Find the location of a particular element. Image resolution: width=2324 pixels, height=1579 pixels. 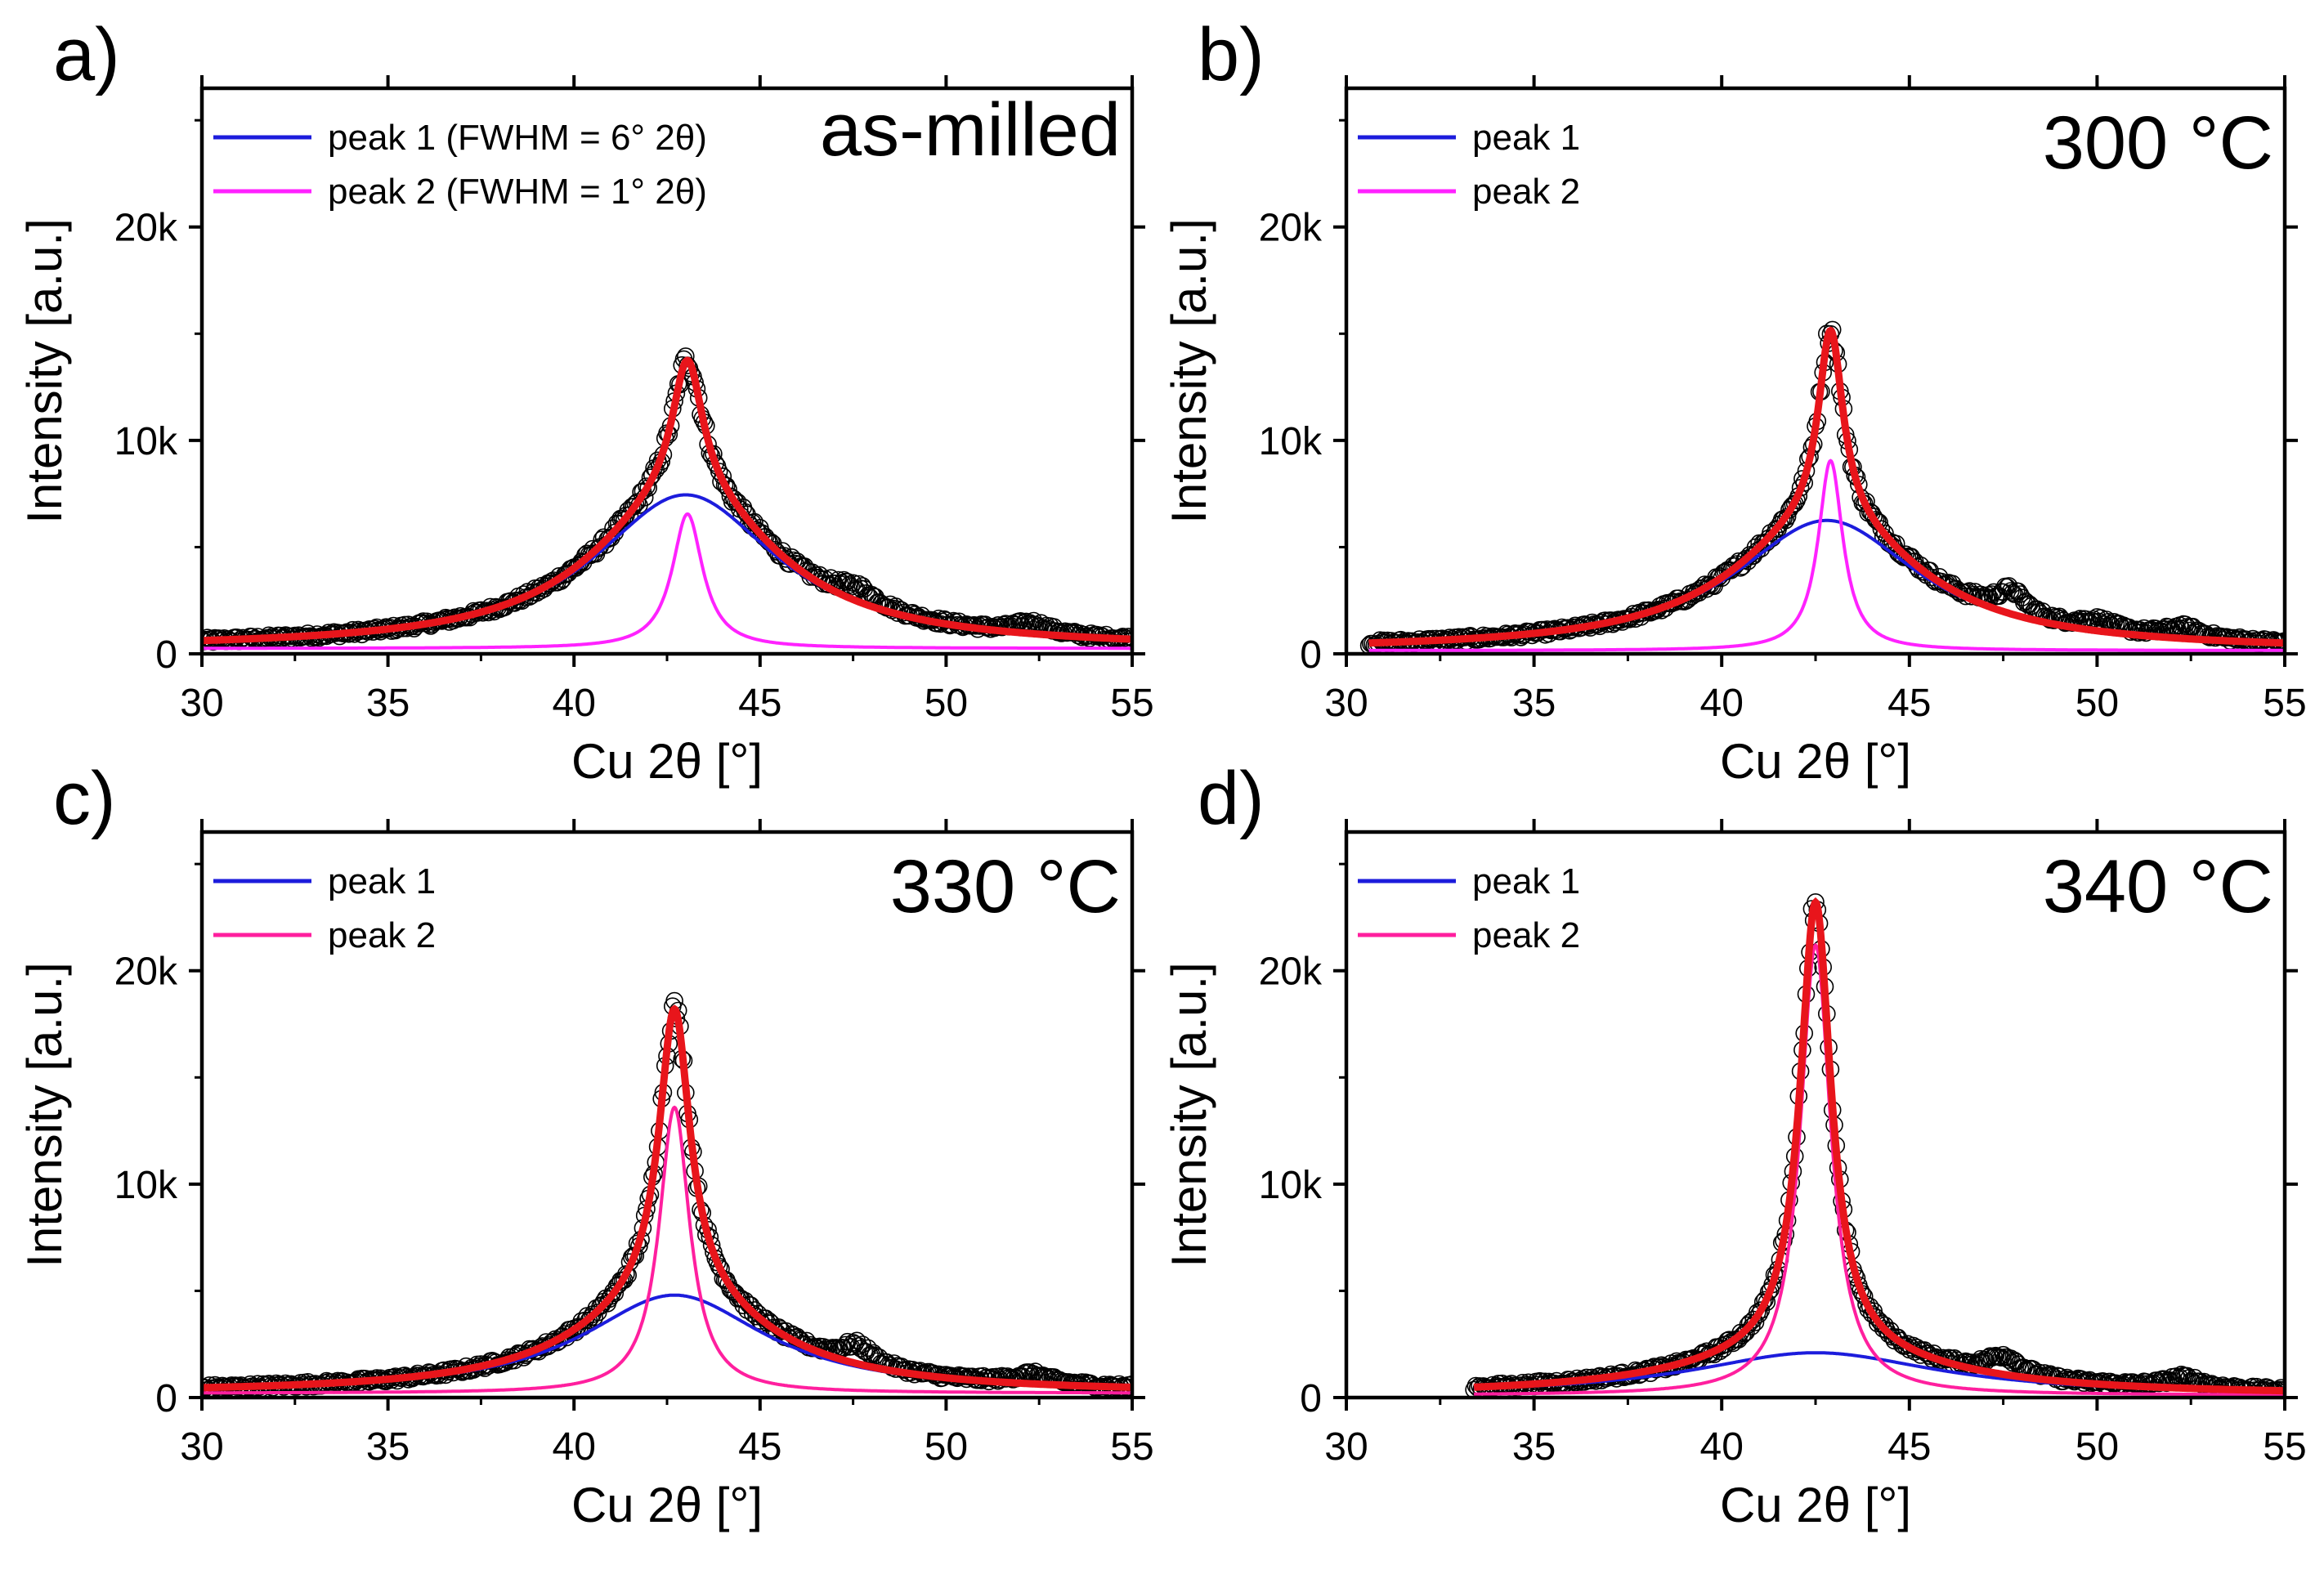

condition-label: as-milled is located at coordinates (970, 130).